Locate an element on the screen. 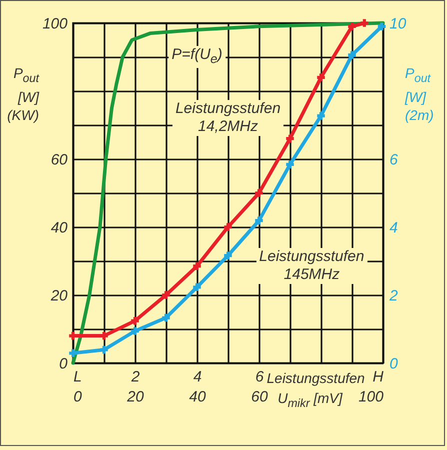  annotation: Leistungsstufen 14,2MHz is located at coordinates (228, 118).